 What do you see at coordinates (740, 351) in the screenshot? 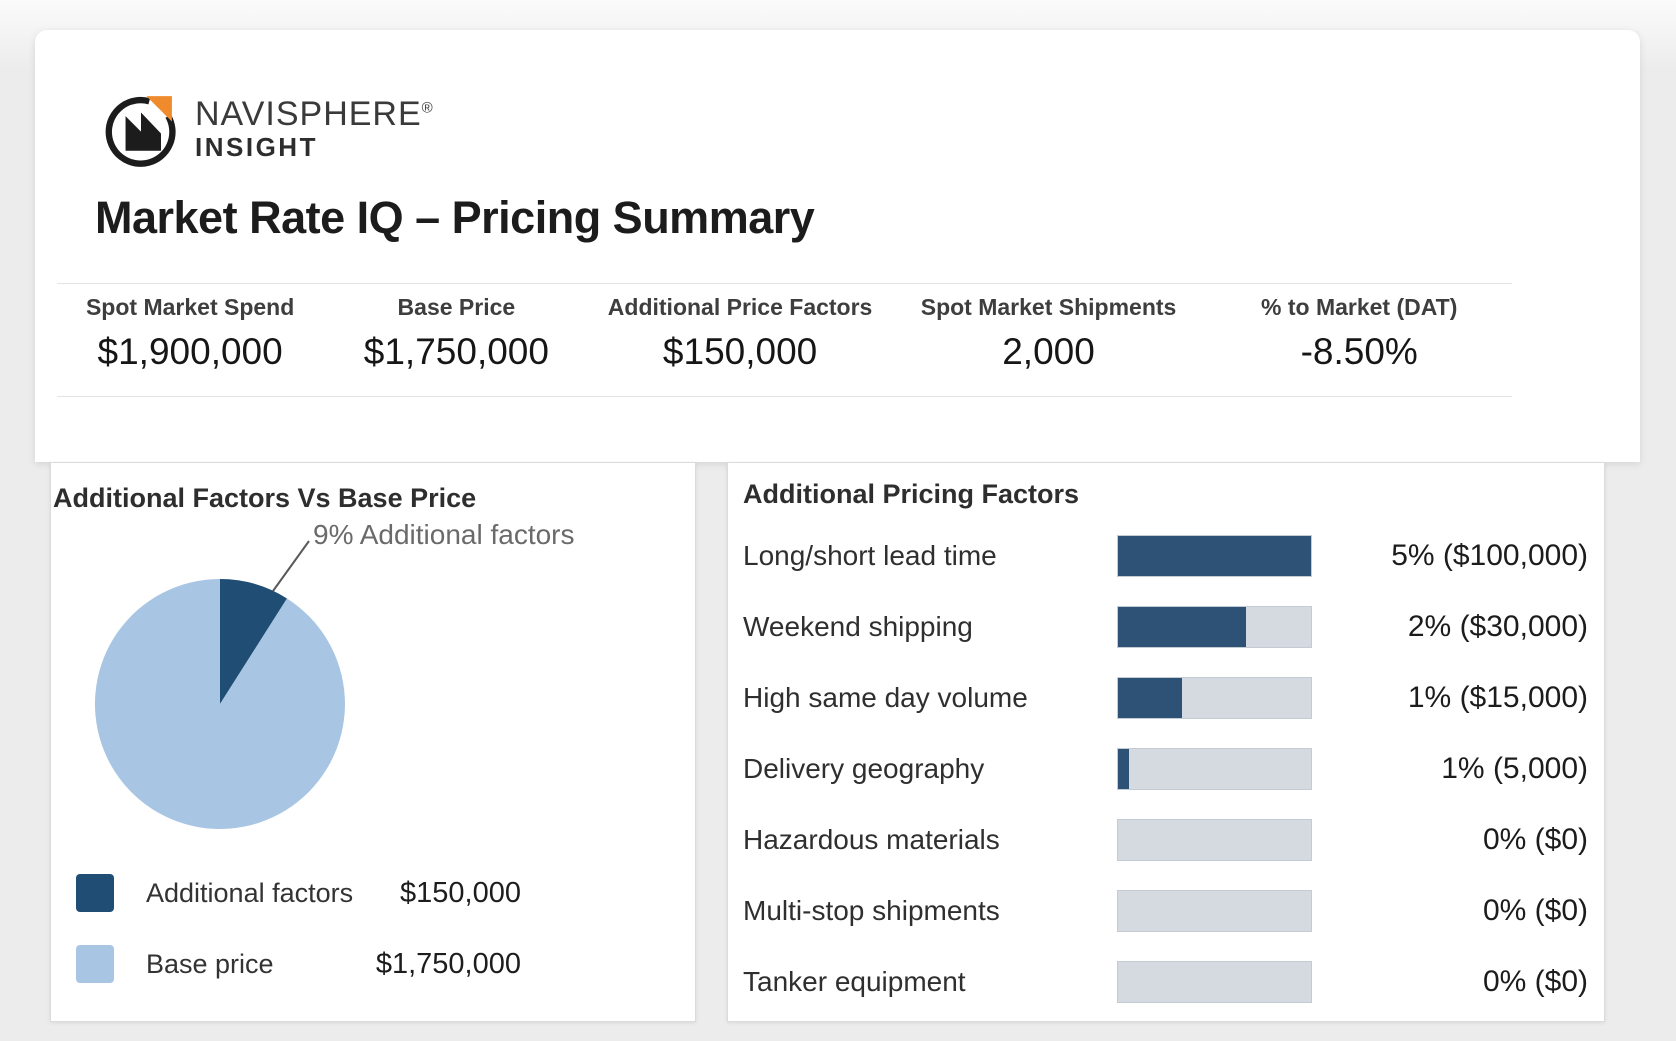
I see `kpi-value: $150,000` at bounding box center [740, 351].